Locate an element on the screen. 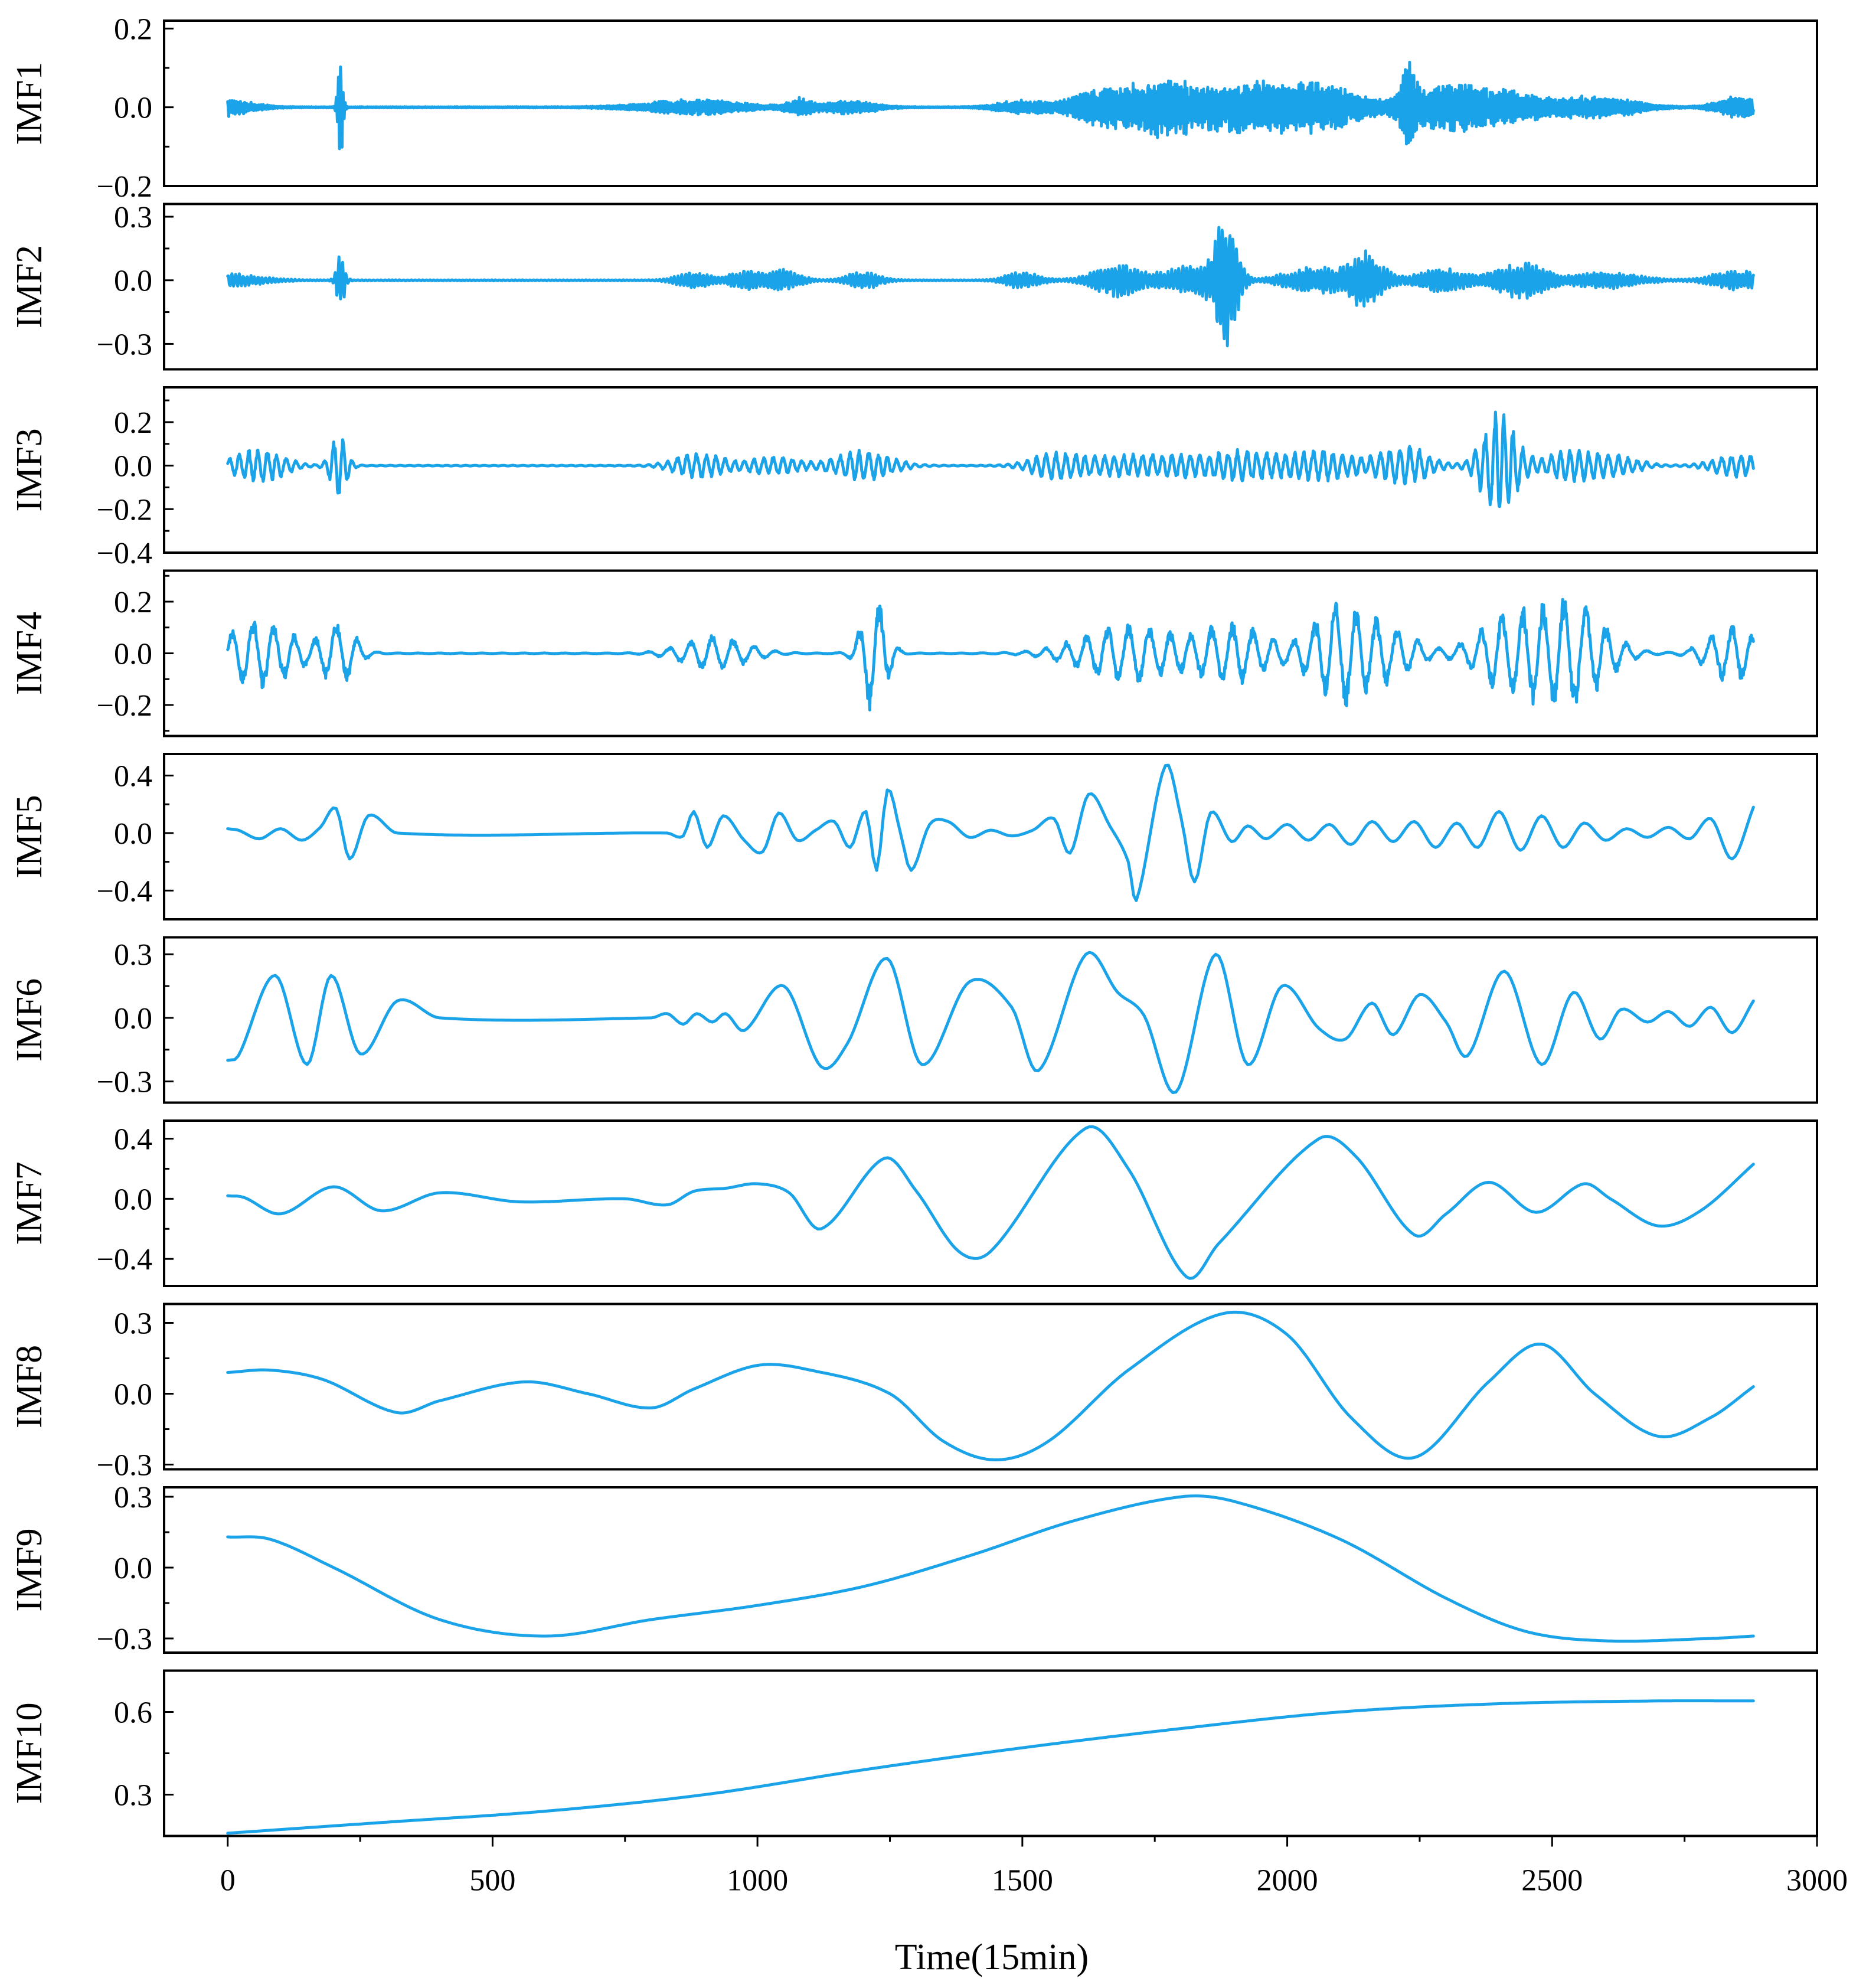 The height and width of the screenshot is (1988, 1866). x-tick-label: 1000 is located at coordinates (757, 1881).